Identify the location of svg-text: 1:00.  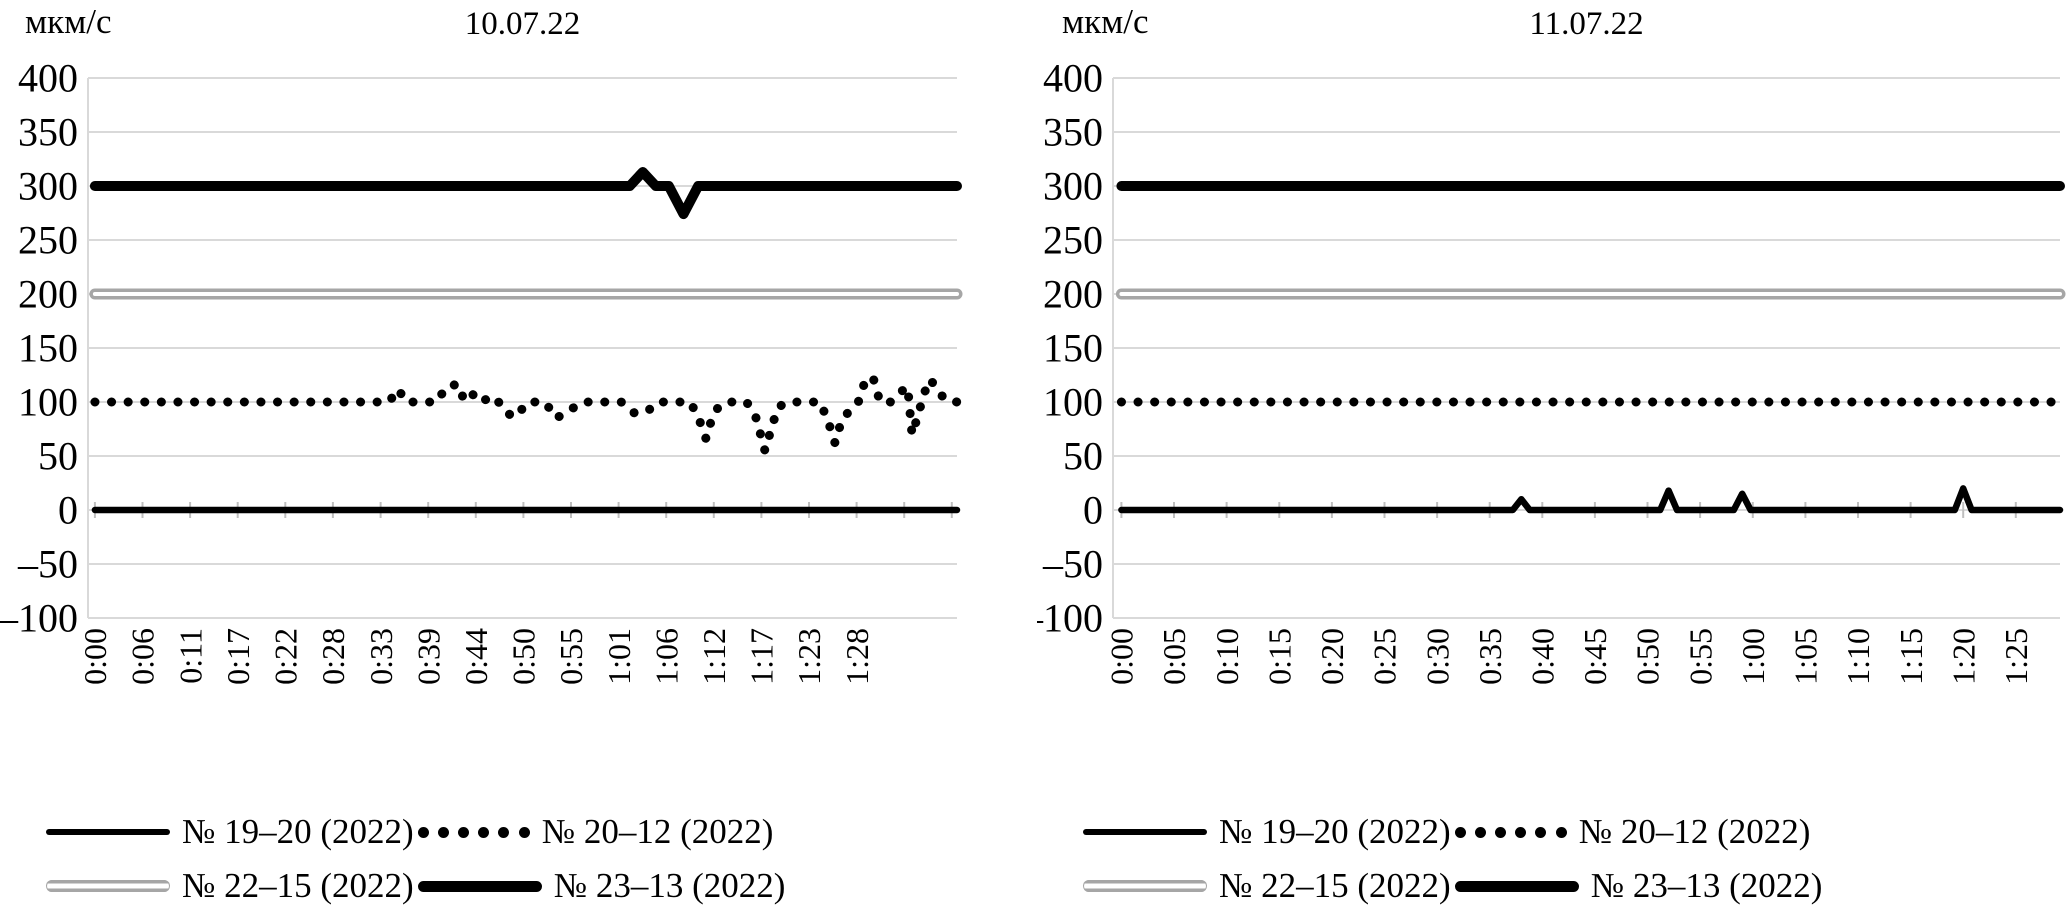
(1753, 656).